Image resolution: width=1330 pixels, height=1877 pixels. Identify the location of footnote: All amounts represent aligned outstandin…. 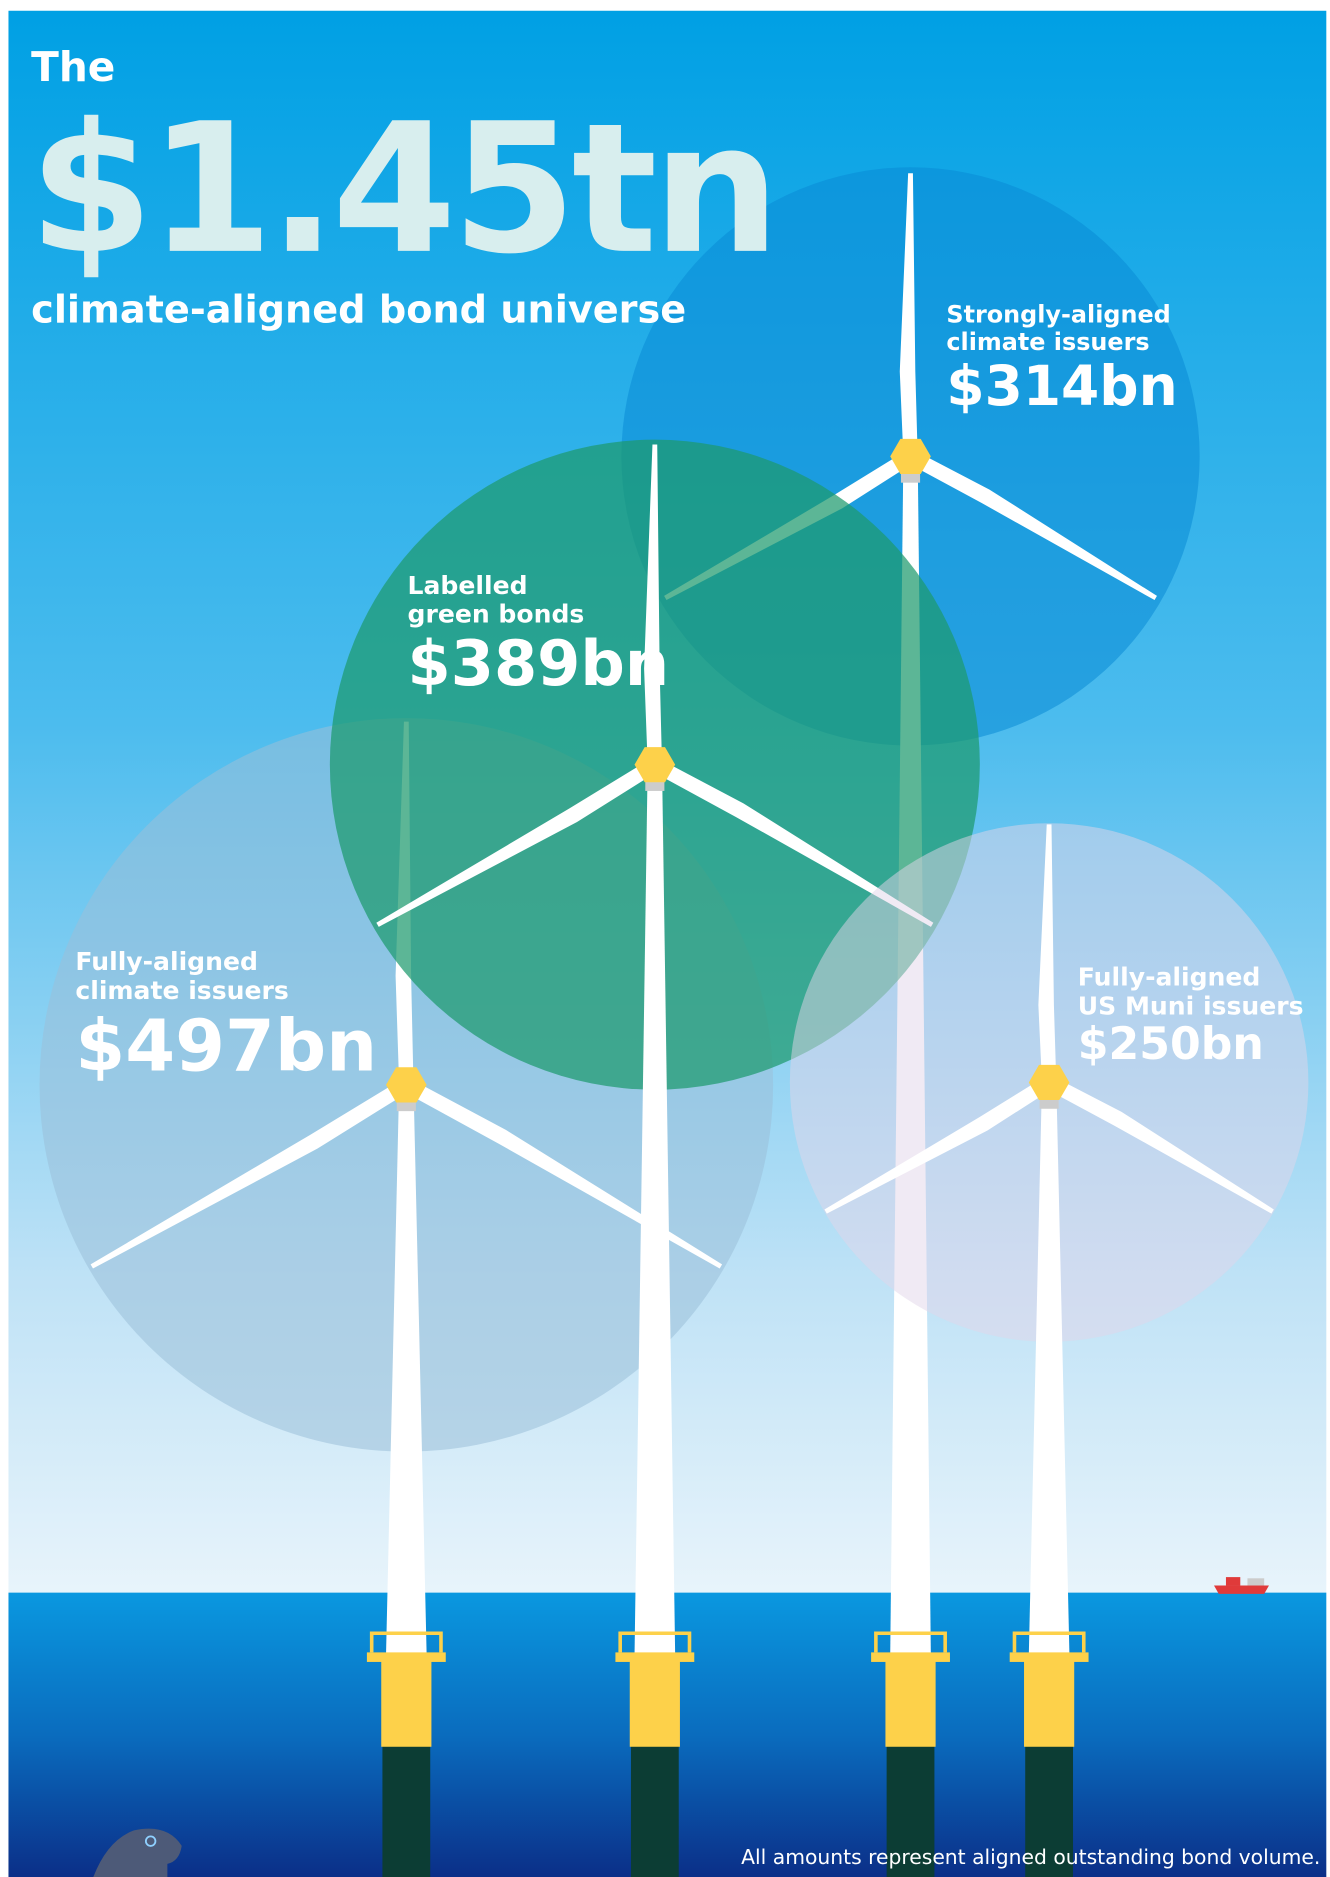
(1030, 1857).